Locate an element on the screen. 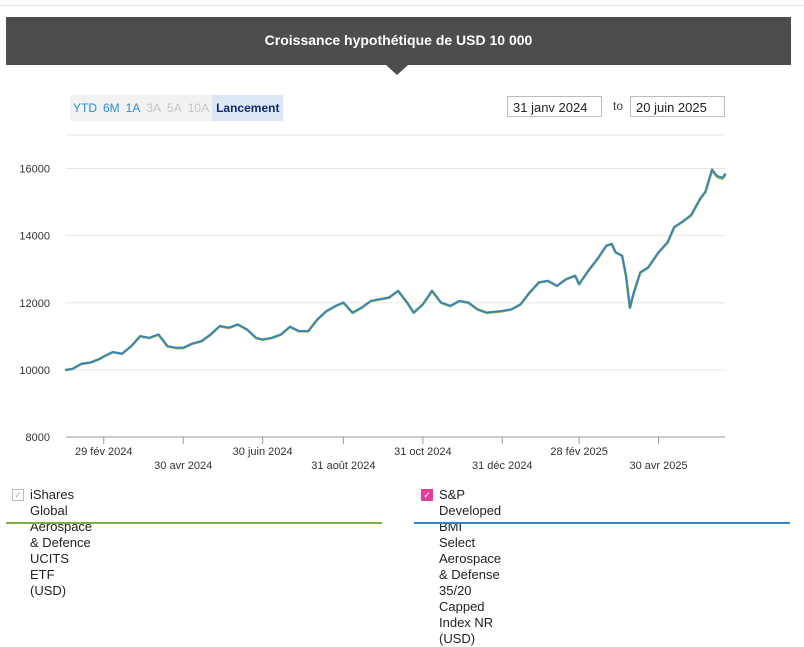  y-tick-label: 14000 is located at coordinates (34, 237).